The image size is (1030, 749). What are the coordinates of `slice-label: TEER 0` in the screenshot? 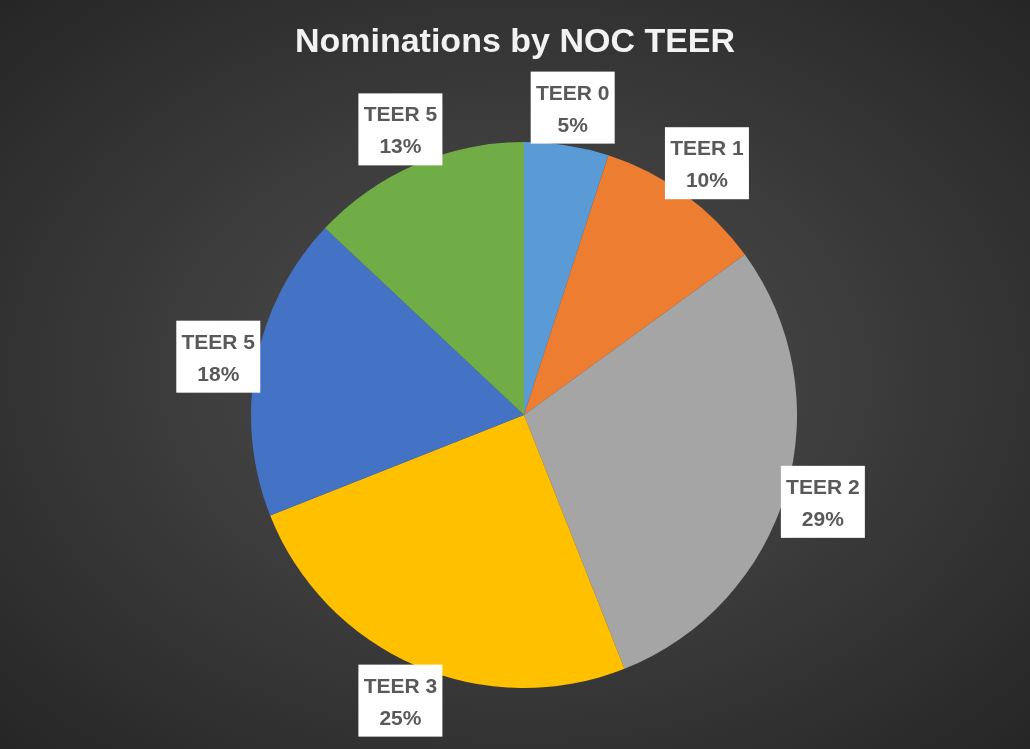 It's located at (572, 92).